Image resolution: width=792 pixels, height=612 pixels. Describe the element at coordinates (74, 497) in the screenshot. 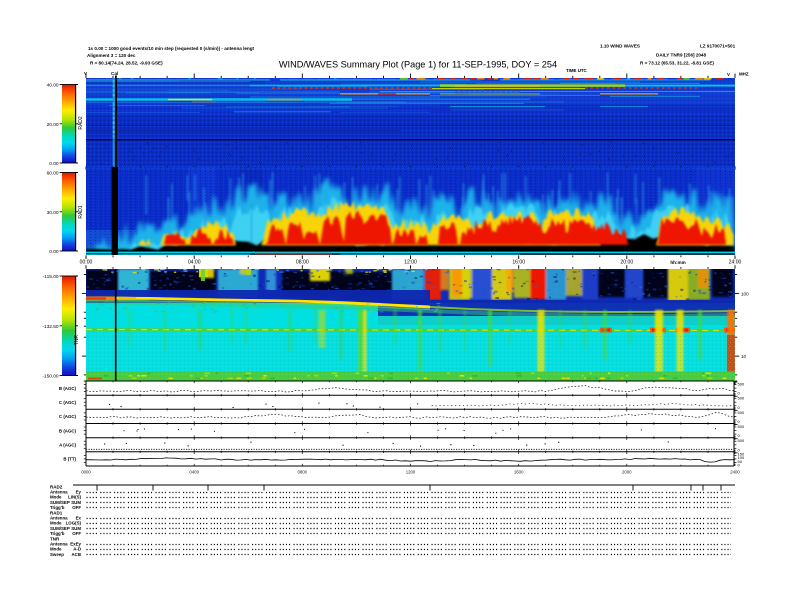

I see `svg-text: LIN(S)` at that location.